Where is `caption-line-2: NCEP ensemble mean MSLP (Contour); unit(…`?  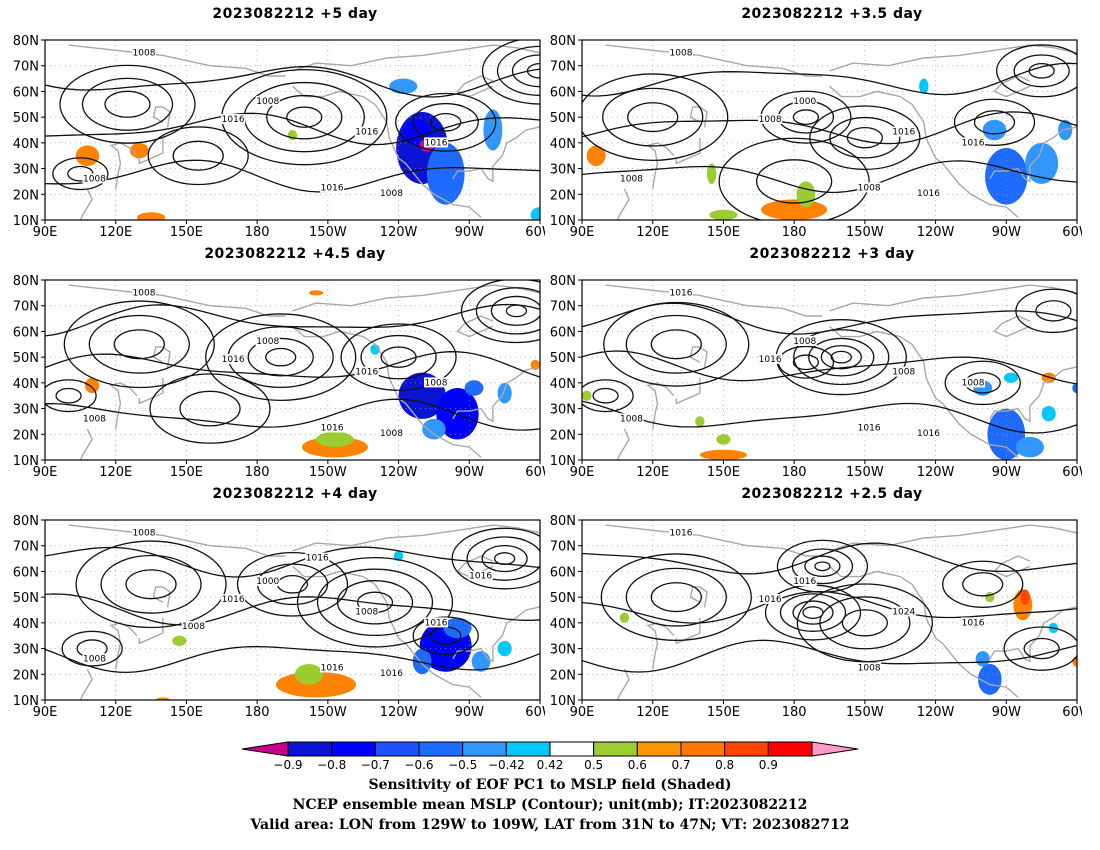 caption-line-2: NCEP ensemble mean MSLP (Contour); unit(… is located at coordinates (550, 805).